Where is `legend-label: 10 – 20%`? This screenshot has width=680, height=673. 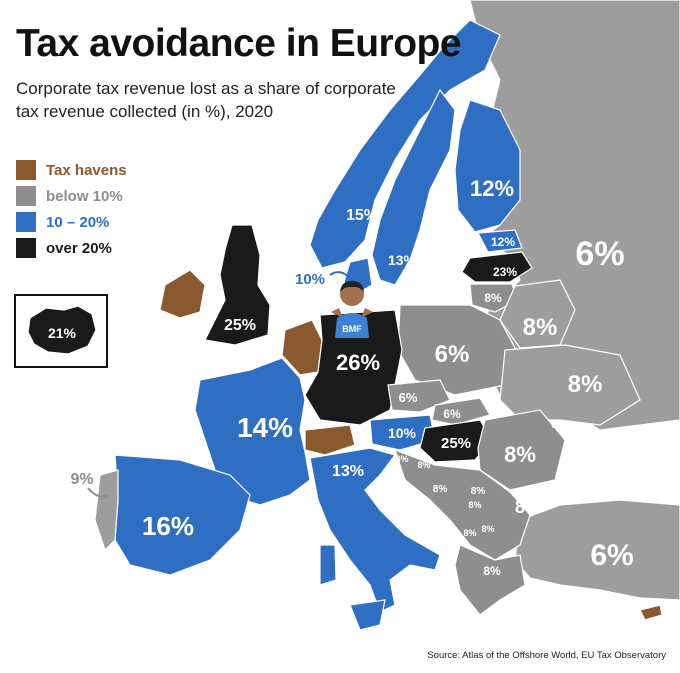 legend-label: 10 – 20% is located at coordinates (78, 222).